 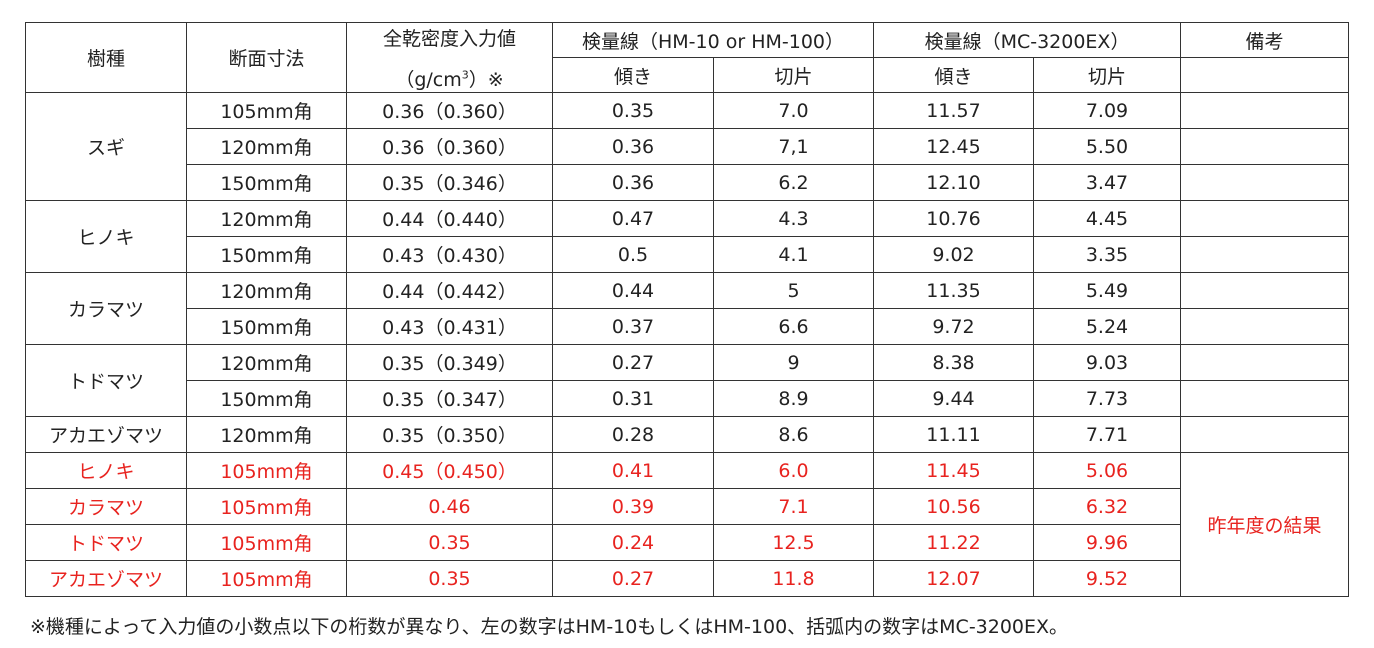 I want to click on data-cell: 5.50, so click(x=1107, y=146).